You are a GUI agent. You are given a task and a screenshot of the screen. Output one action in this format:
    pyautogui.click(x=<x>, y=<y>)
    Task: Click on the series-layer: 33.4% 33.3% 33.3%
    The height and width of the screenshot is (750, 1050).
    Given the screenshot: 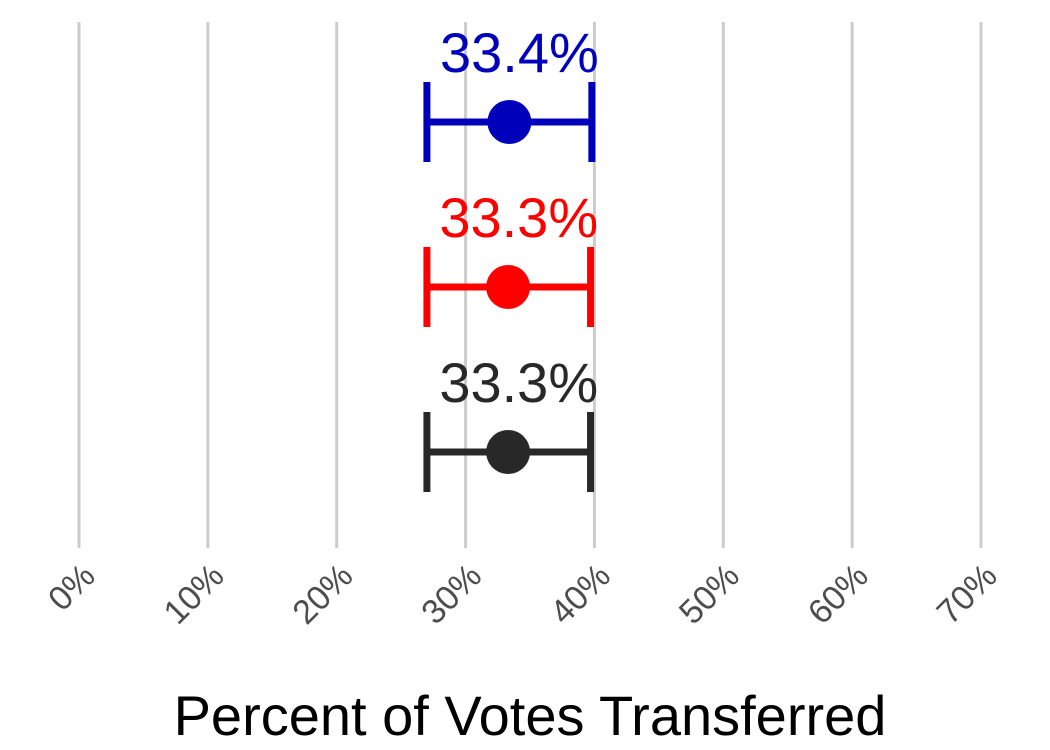 What is the action you would take?
    pyautogui.click(x=511, y=256)
    